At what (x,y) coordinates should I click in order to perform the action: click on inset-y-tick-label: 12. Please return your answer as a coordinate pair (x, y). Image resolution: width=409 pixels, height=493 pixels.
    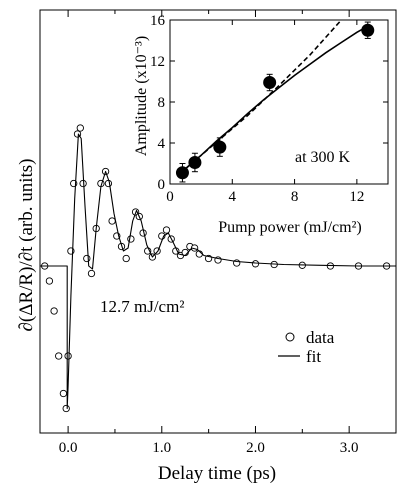
    Looking at the image, I should click on (157, 62).